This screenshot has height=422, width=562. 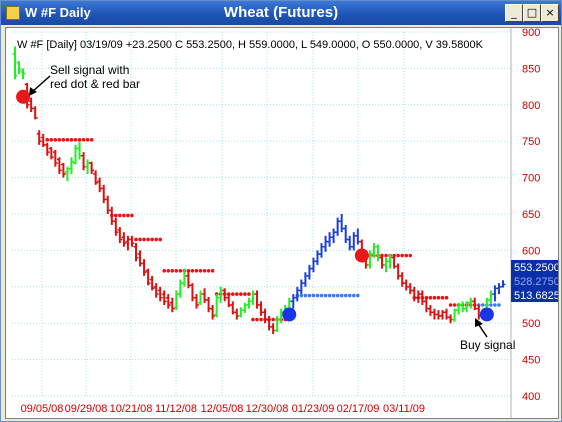 What do you see at coordinates (313, 409) in the screenshot?
I see `x-tick-label: 01/23/09` at bounding box center [313, 409].